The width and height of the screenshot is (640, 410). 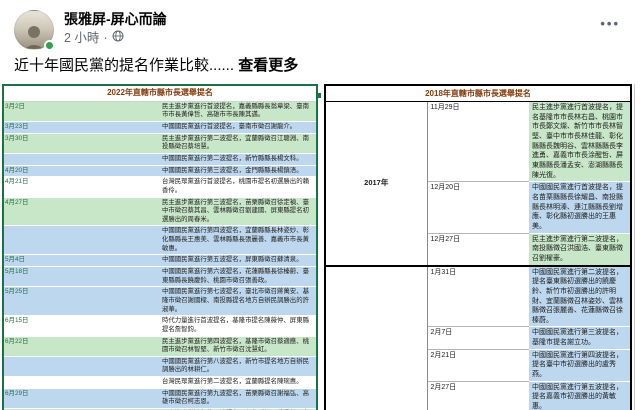 I want to click on row-date: 12月27日, so click(x=478, y=250).